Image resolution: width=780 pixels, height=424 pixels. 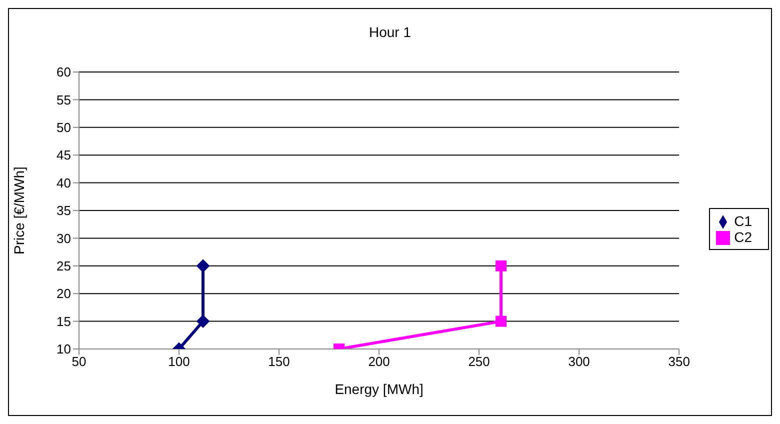 What do you see at coordinates (63, 321) in the screenshot?
I see `y-tick-label: 15` at bounding box center [63, 321].